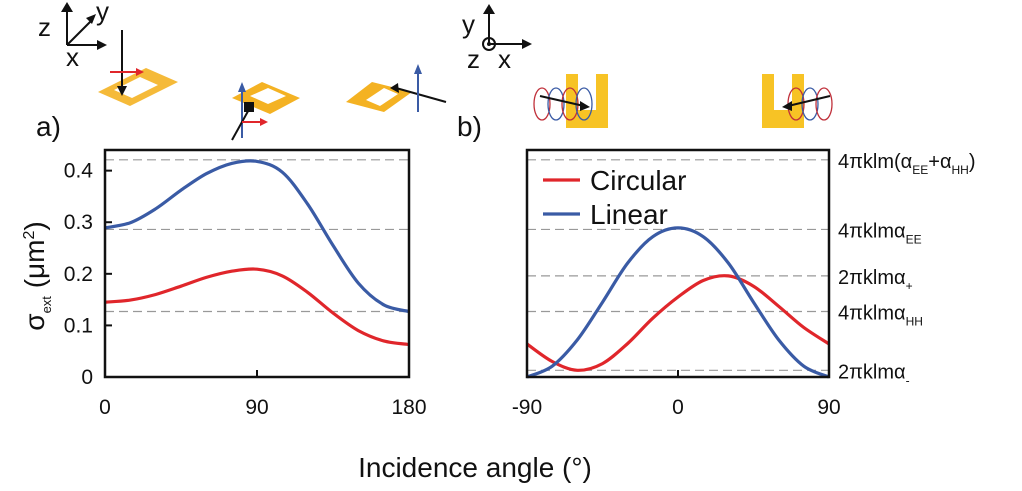  What do you see at coordinates (272, 85) in the screenshot?
I see `split-ring-resonator-icons` at bounding box center [272, 85].